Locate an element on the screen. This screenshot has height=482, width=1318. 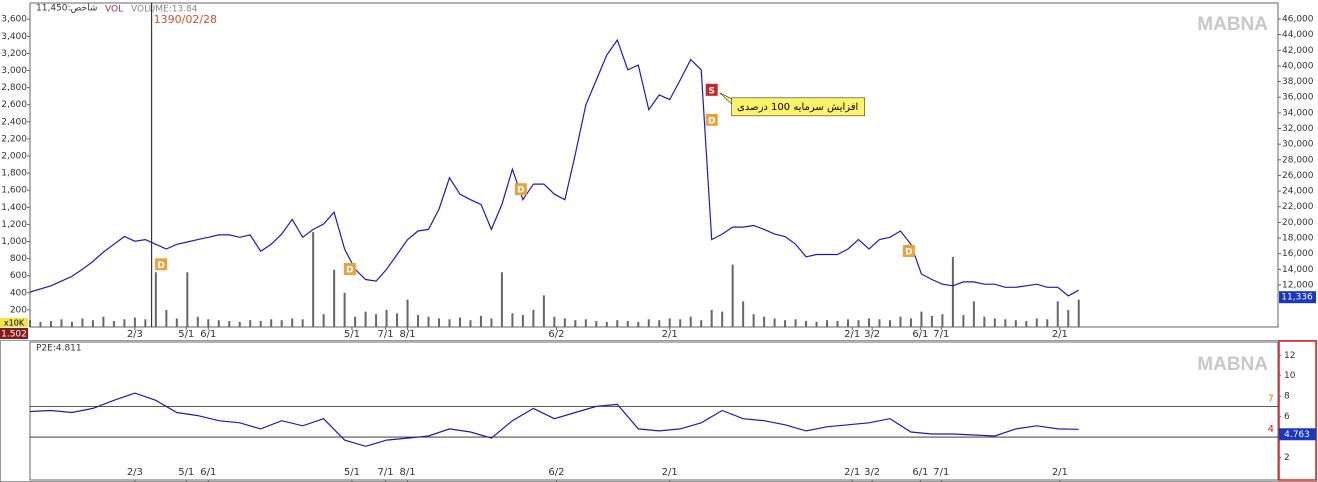
annotation-box is located at coordinates (798, 107).